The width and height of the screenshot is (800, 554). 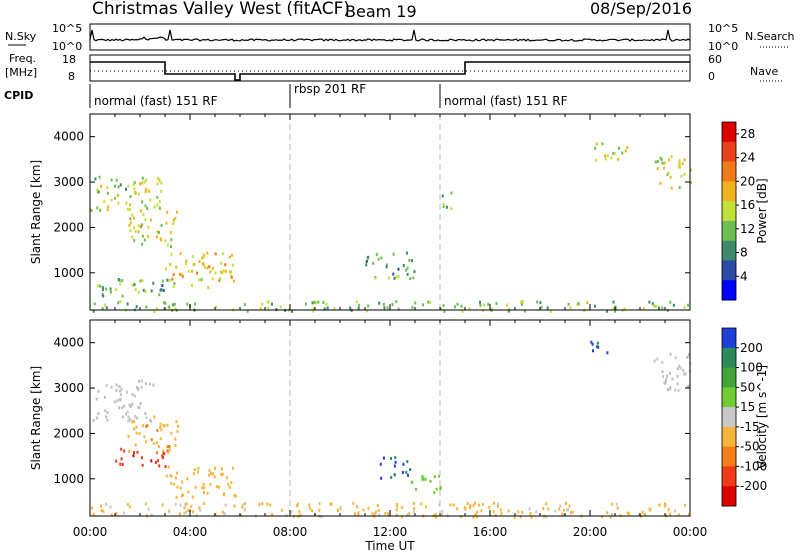 What do you see at coordinates (744, 253) in the screenshot?
I see `colorbar-tick-label: 8` at bounding box center [744, 253].